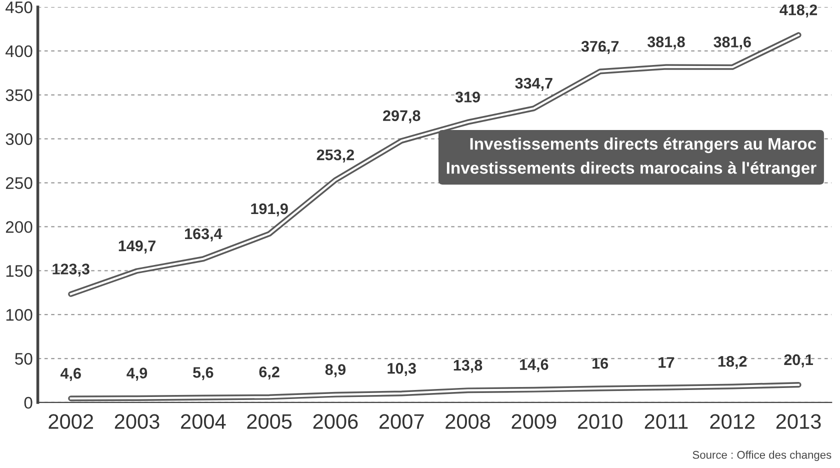  What do you see at coordinates (137, 421) in the screenshot?
I see `x-tick-label: 2003` at bounding box center [137, 421].